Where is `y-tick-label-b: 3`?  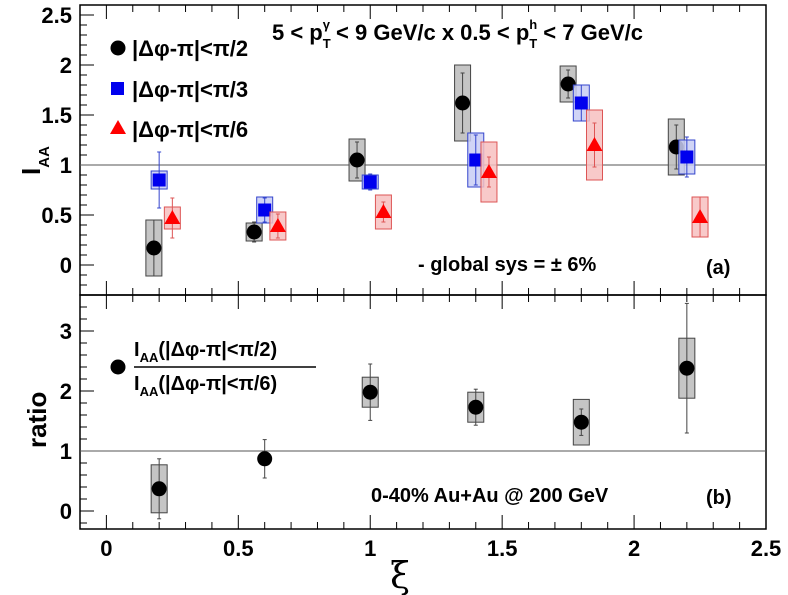
y-tick-label-b: 3 is located at coordinates (66, 331).